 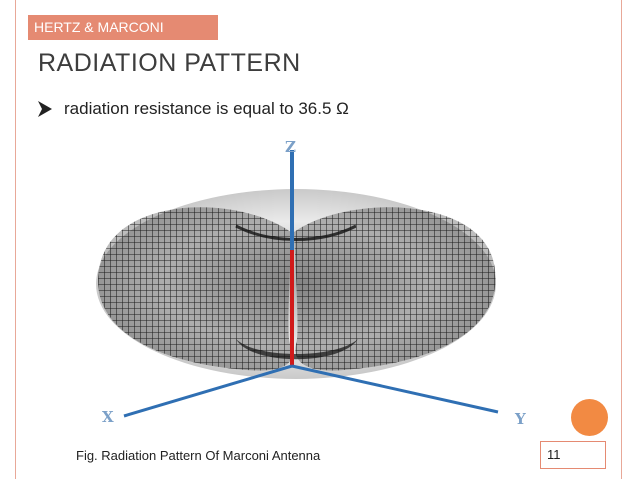 What do you see at coordinates (520, 419) in the screenshot?
I see `y-axis-label: Y` at bounding box center [520, 419].